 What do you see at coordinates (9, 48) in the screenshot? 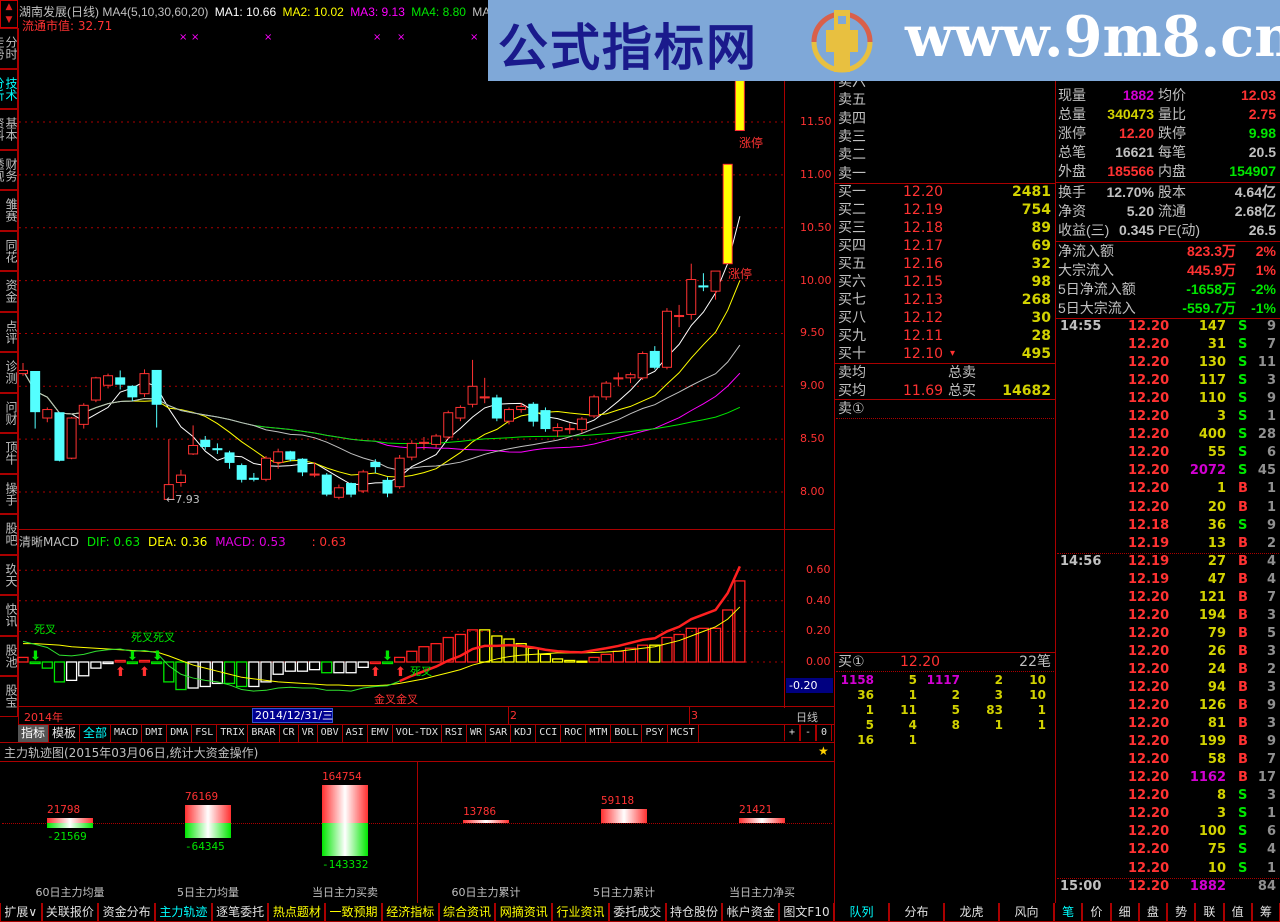
I see `sidebar-tab-0: 分时走势` at bounding box center [9, 48].